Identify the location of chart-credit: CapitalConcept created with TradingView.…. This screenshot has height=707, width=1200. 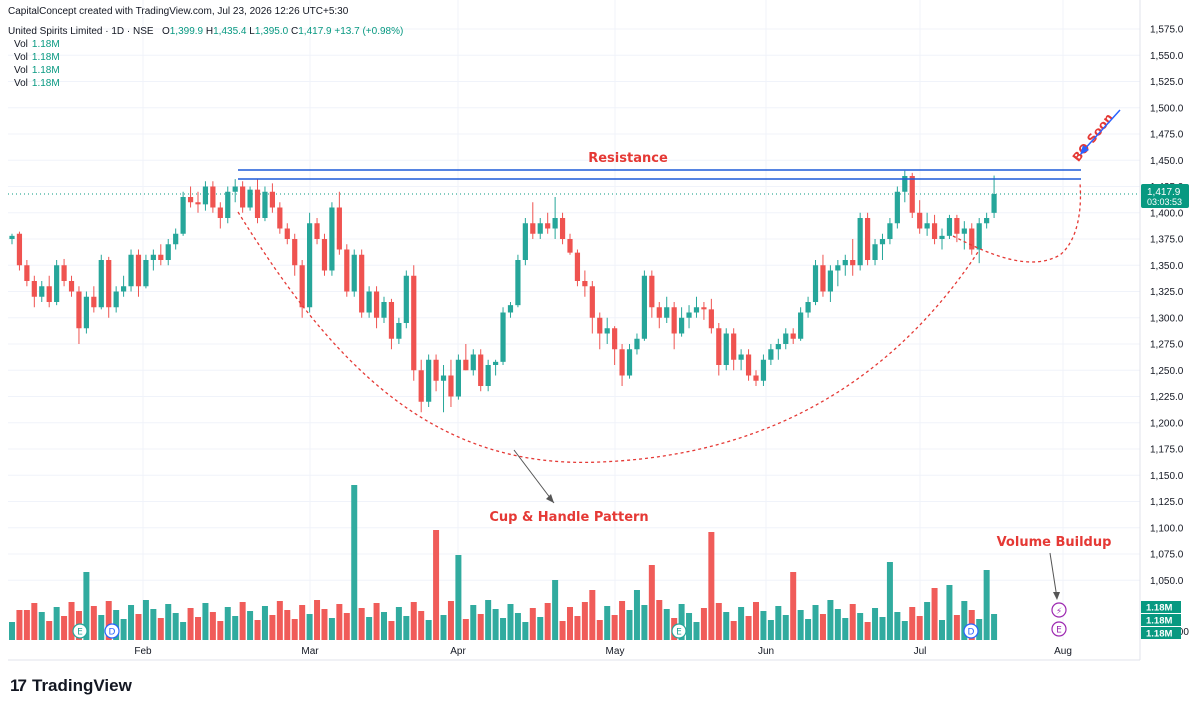
(178, 11).